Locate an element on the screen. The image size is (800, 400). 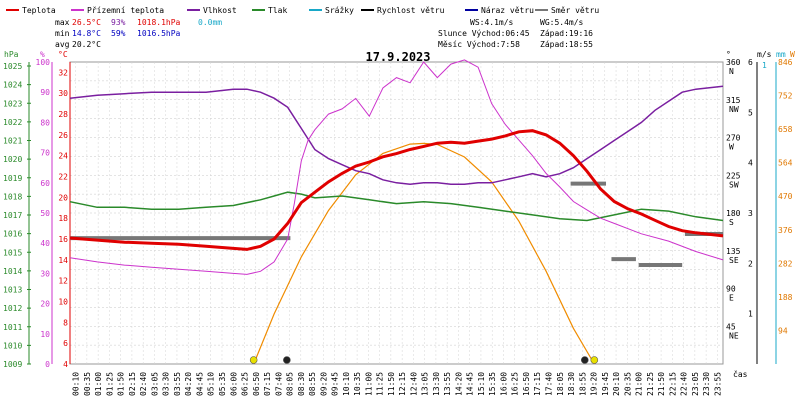
dir-tick-label: SW is located at coordinates (734, 184).